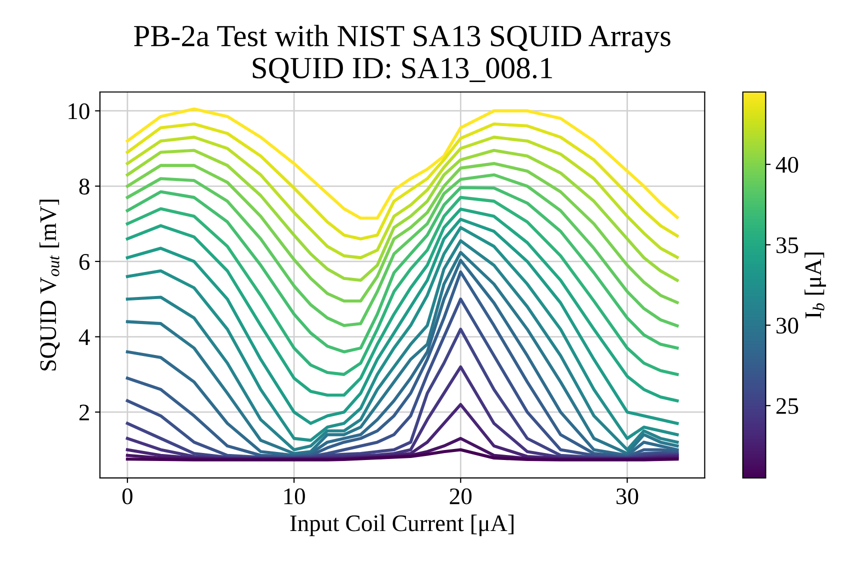  Describe the element at coordinates (294, 496) in the screenshot. I see `x-tick-label: 10` at that location.